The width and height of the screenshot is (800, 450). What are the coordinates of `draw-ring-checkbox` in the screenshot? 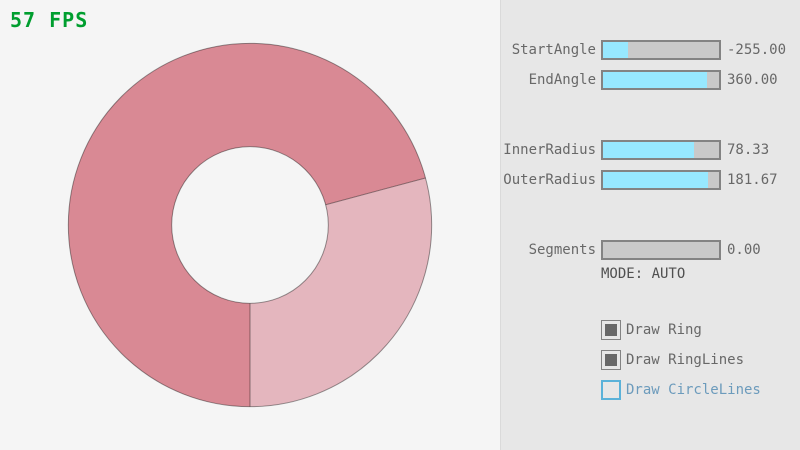 It's located at (611, 330).